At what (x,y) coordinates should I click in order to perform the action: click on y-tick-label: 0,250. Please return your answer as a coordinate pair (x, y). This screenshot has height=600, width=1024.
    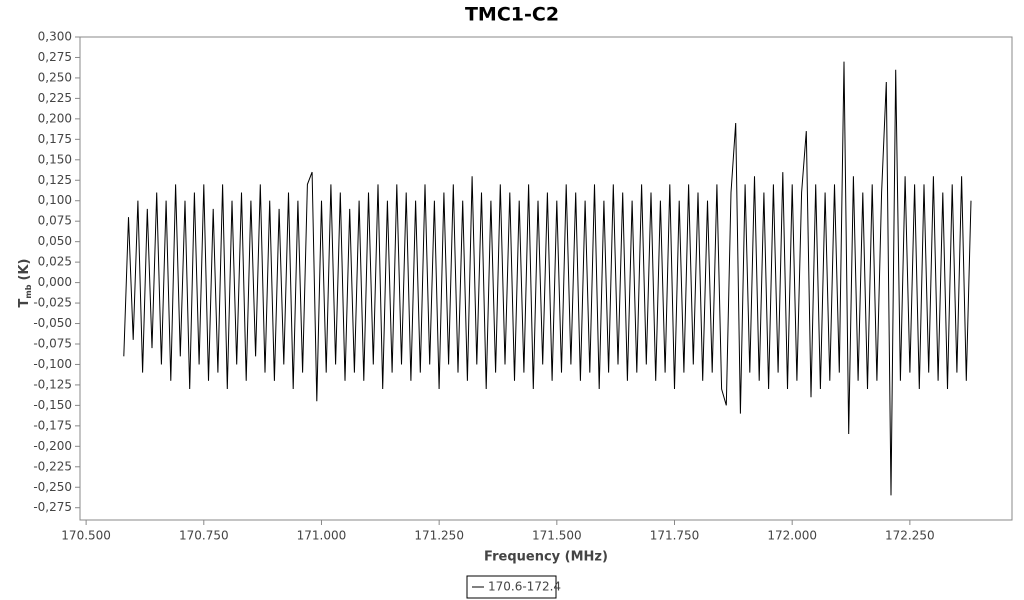
    Looking at the image, I should click on (55, 77).